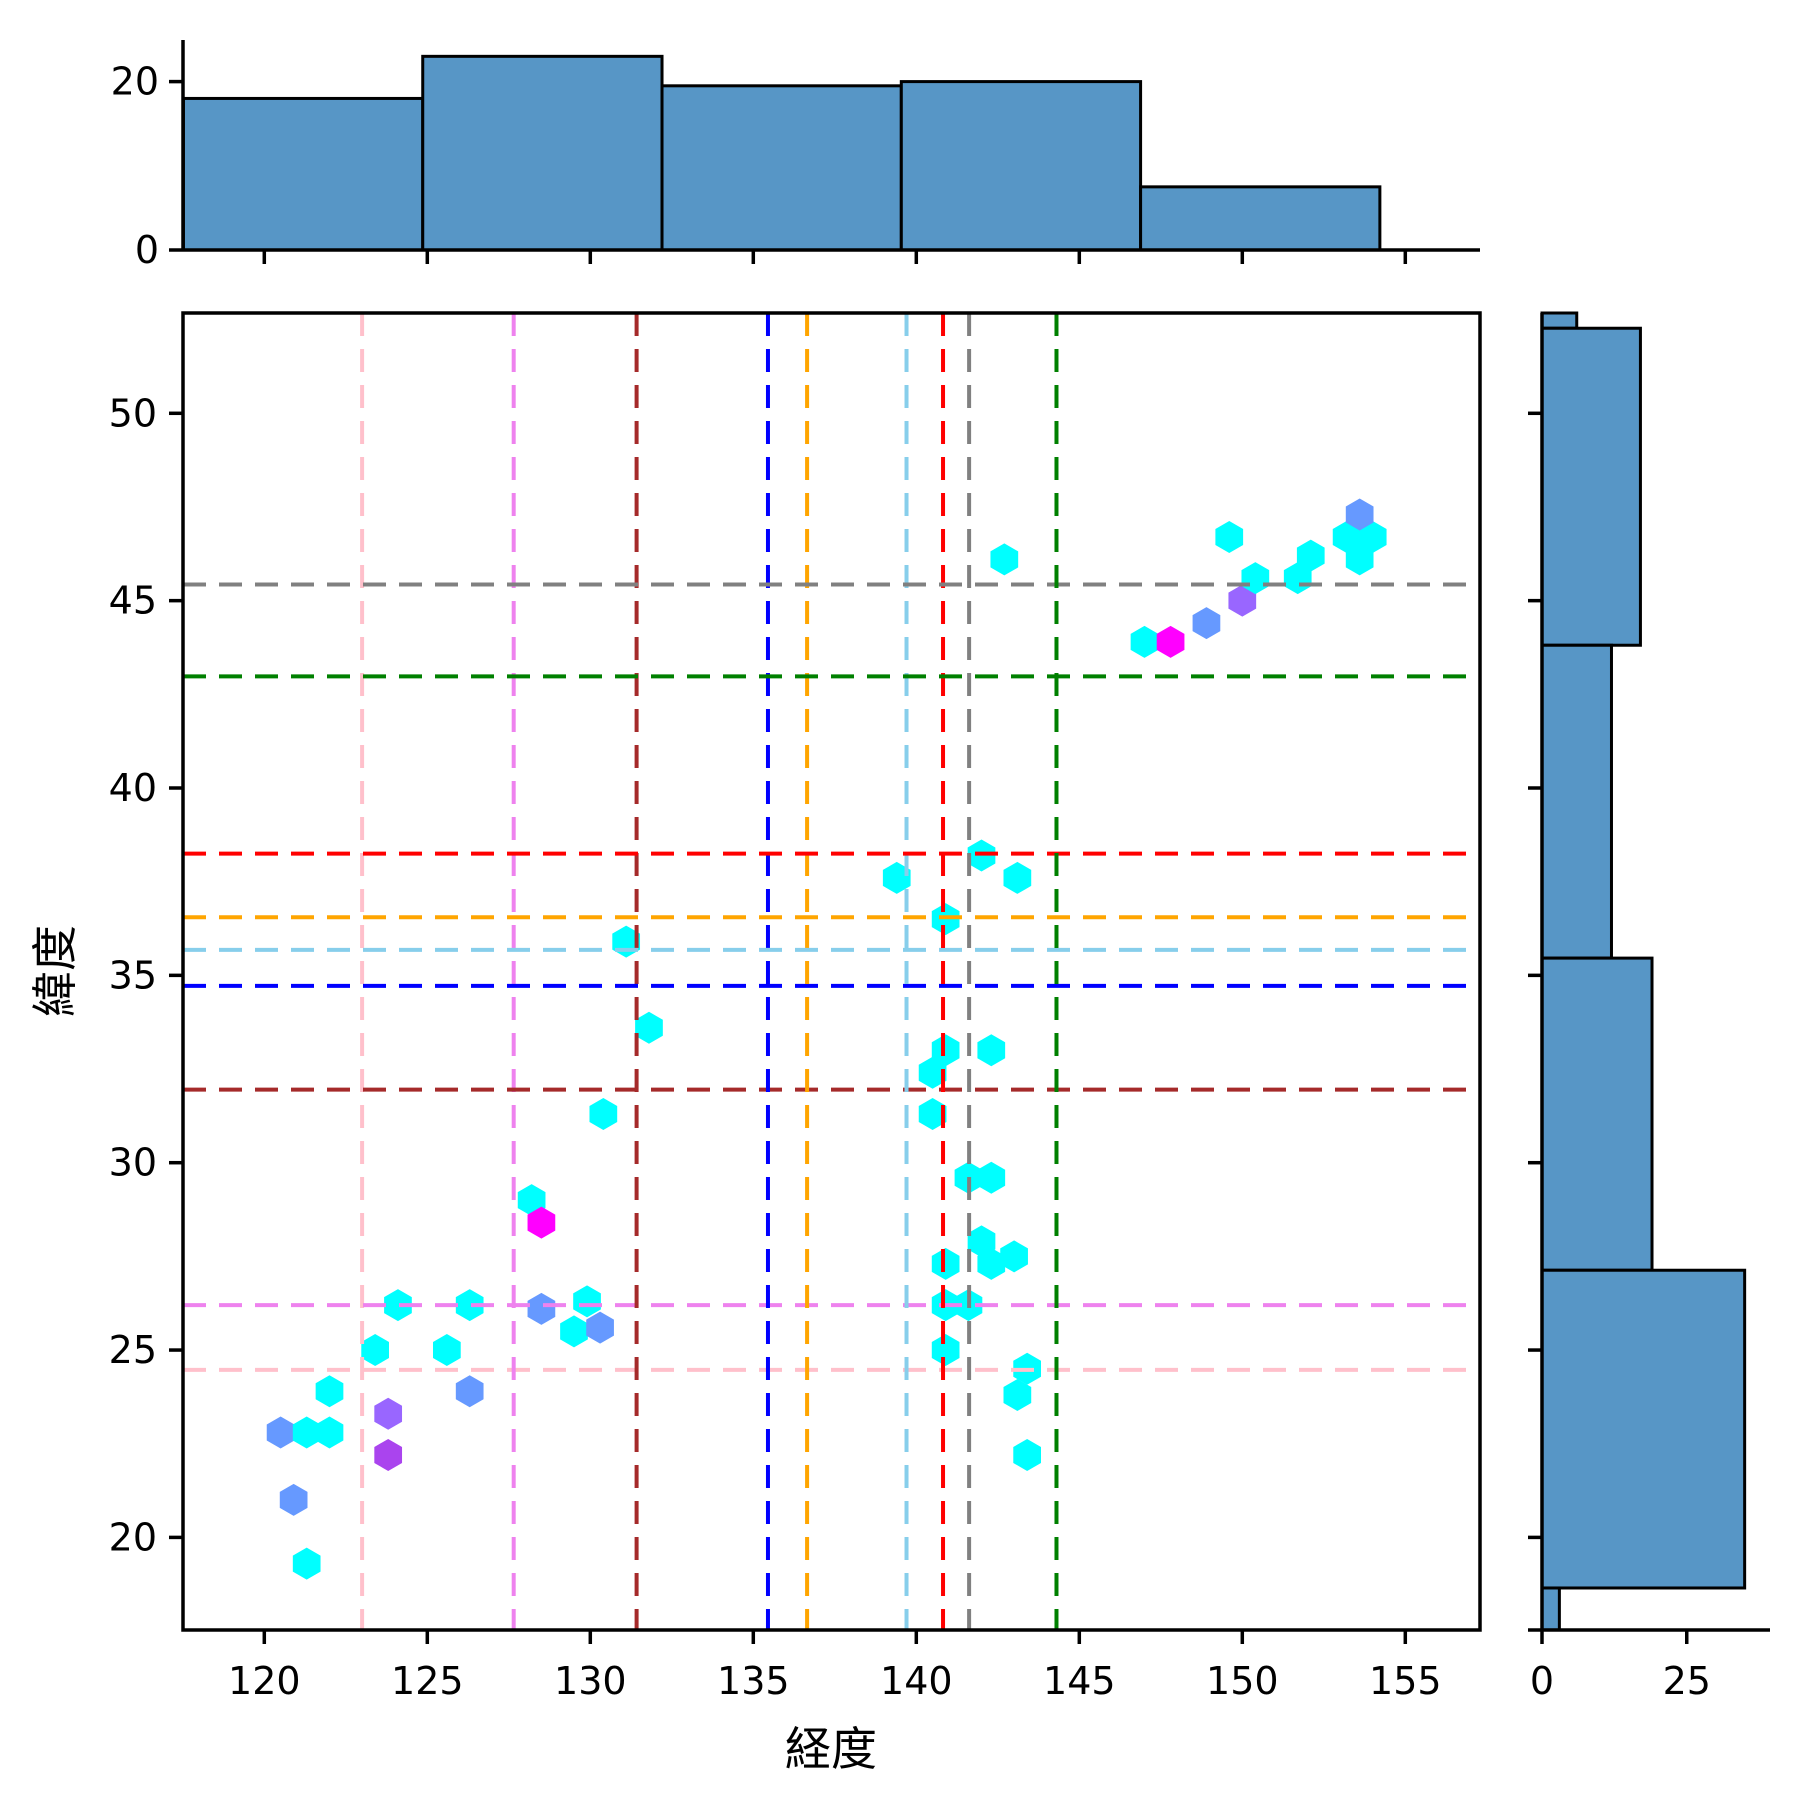 This screenshot has height=1800, width=1800. Describe the element at coordinates (1405, 1681) in the screenshot. I see `x-tick-label: 155` at that location.